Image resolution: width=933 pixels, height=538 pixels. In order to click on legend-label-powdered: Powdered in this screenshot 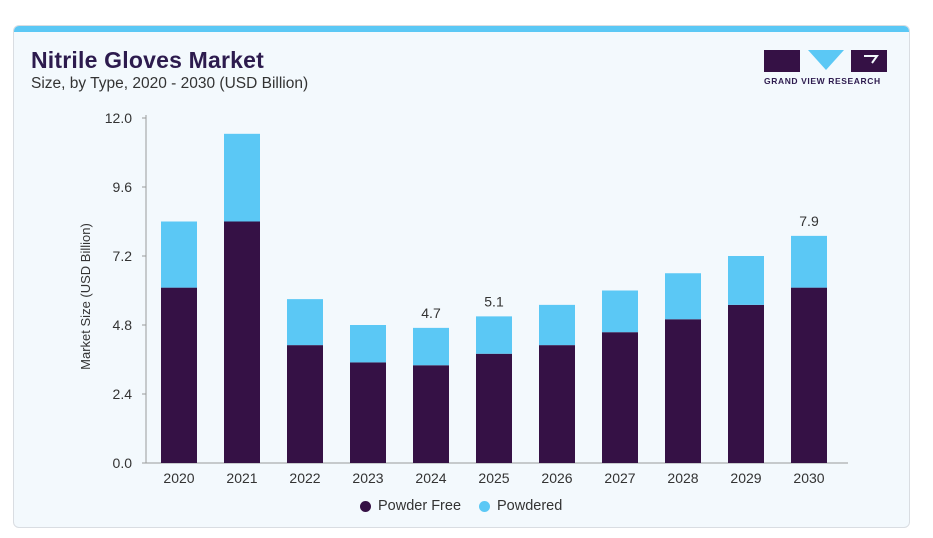, I will do `click(530, 506)`.